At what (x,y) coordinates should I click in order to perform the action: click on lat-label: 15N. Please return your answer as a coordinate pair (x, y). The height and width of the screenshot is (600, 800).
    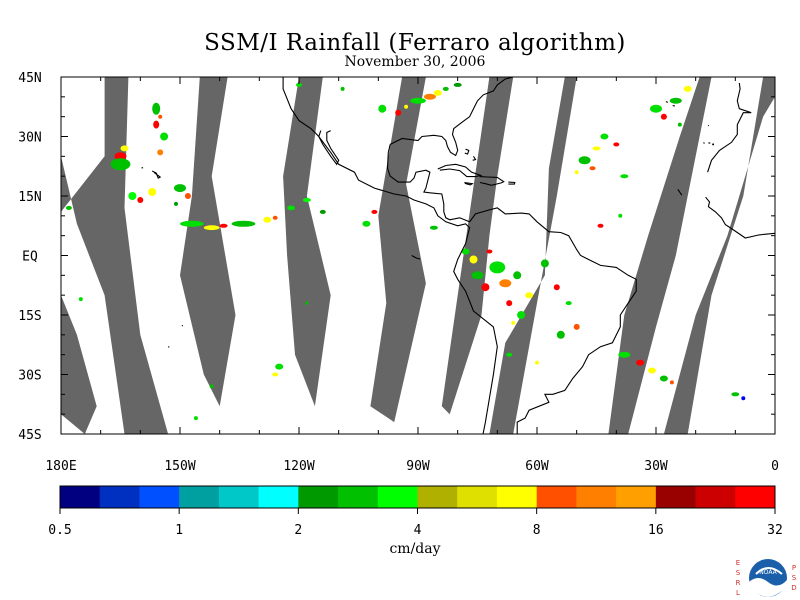
    Looking at the image, I should click on (29, 197).